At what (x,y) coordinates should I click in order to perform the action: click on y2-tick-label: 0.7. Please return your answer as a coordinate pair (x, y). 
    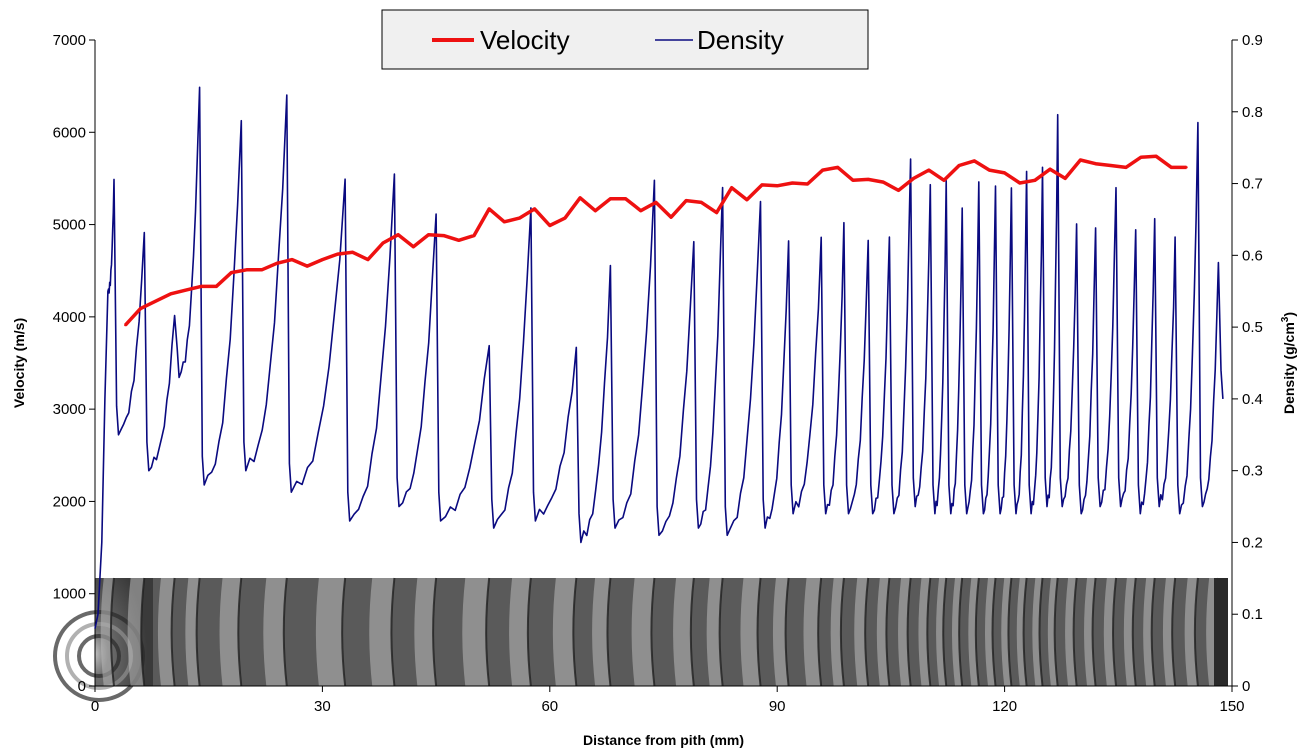
    Looking at the image, I should click on (1252, 184).